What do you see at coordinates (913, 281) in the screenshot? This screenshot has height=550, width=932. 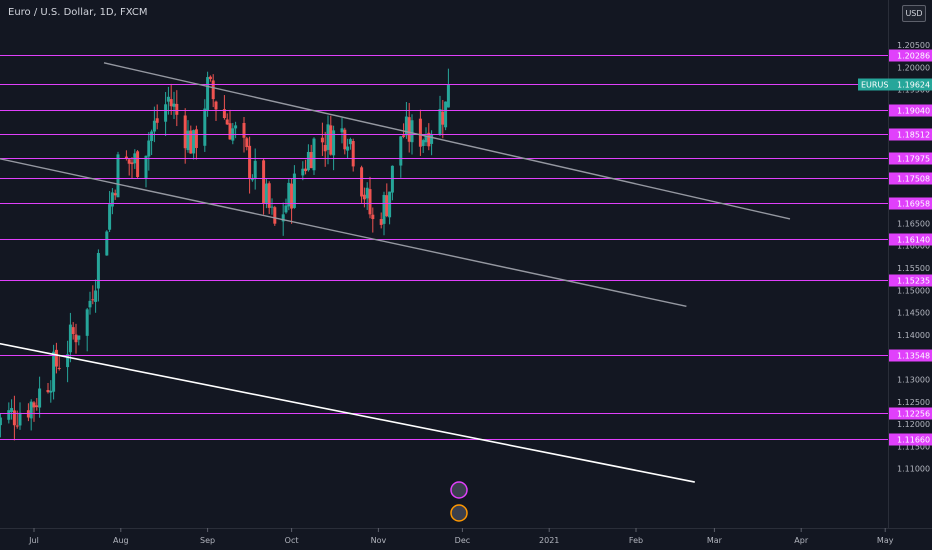 I see `level-label: 1.15235` at bounding box center [913, 281].